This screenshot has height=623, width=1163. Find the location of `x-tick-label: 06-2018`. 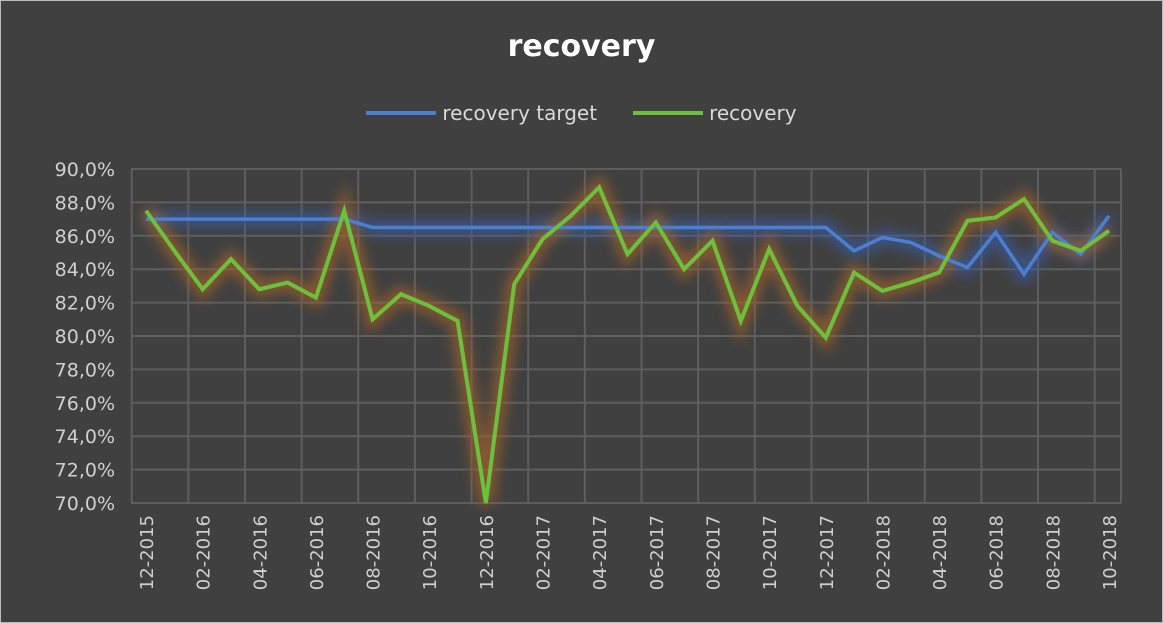

x-tick-label: 06-2018 is located at coordinates (997, 552).